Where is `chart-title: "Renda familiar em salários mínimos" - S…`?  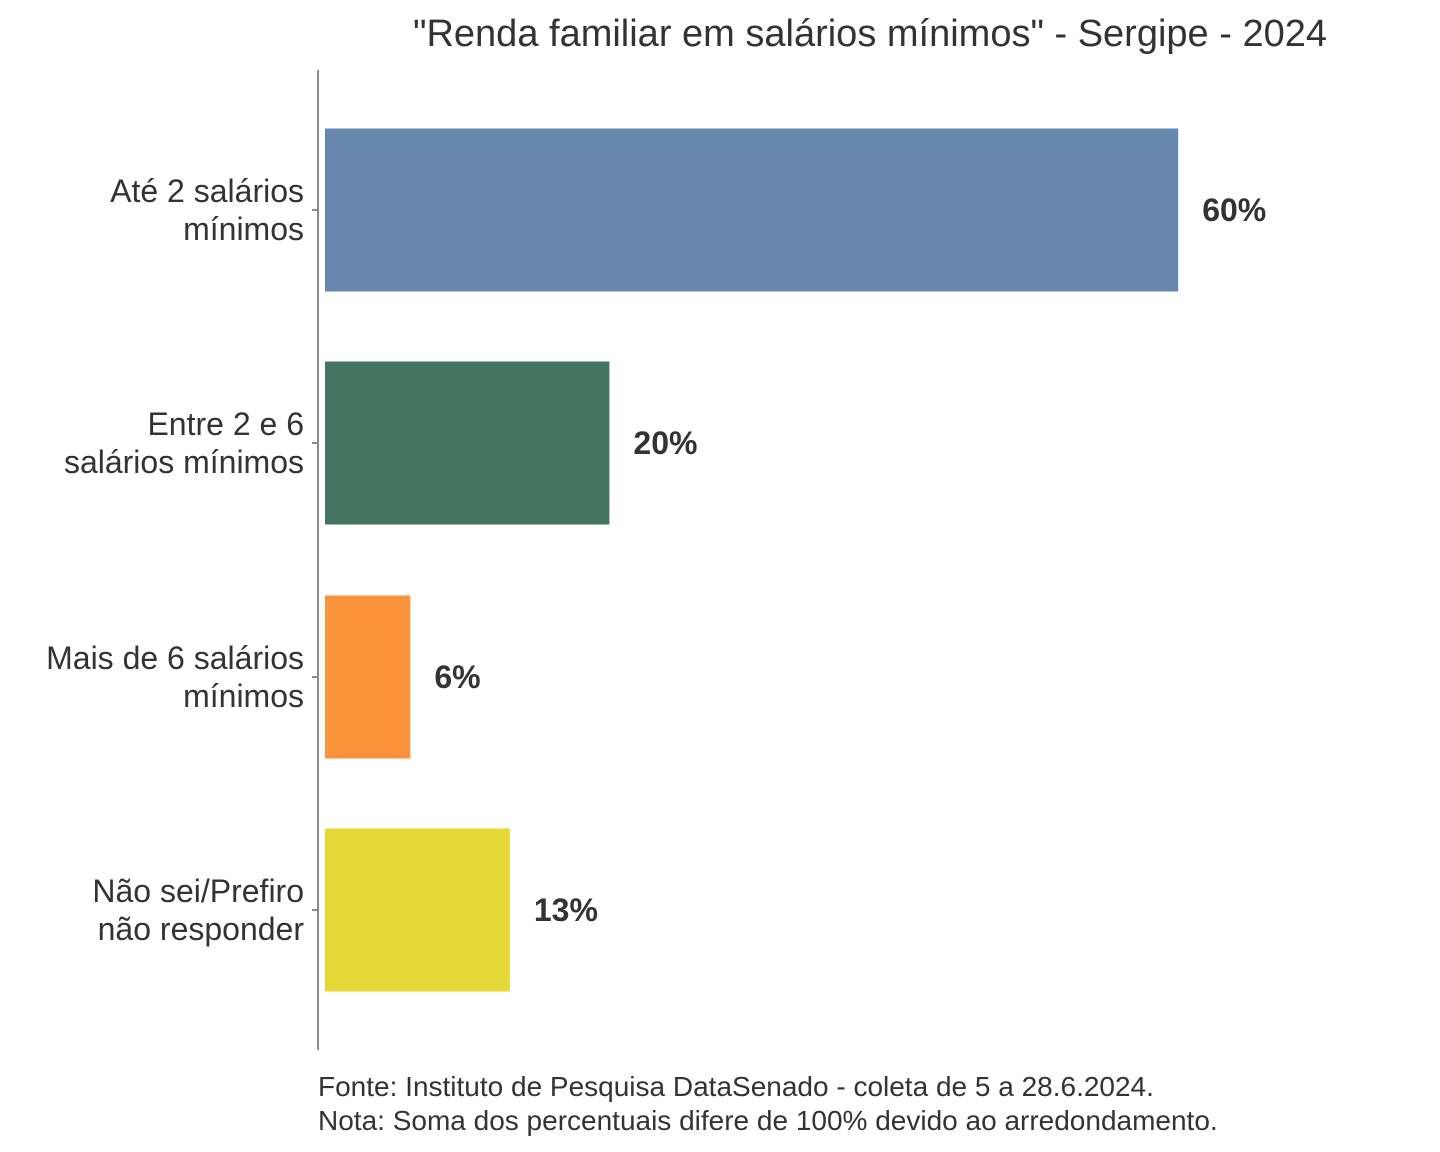
chart-title: "Renda familiar em salários mínimos" - S… is located at coordinates (870, 34).